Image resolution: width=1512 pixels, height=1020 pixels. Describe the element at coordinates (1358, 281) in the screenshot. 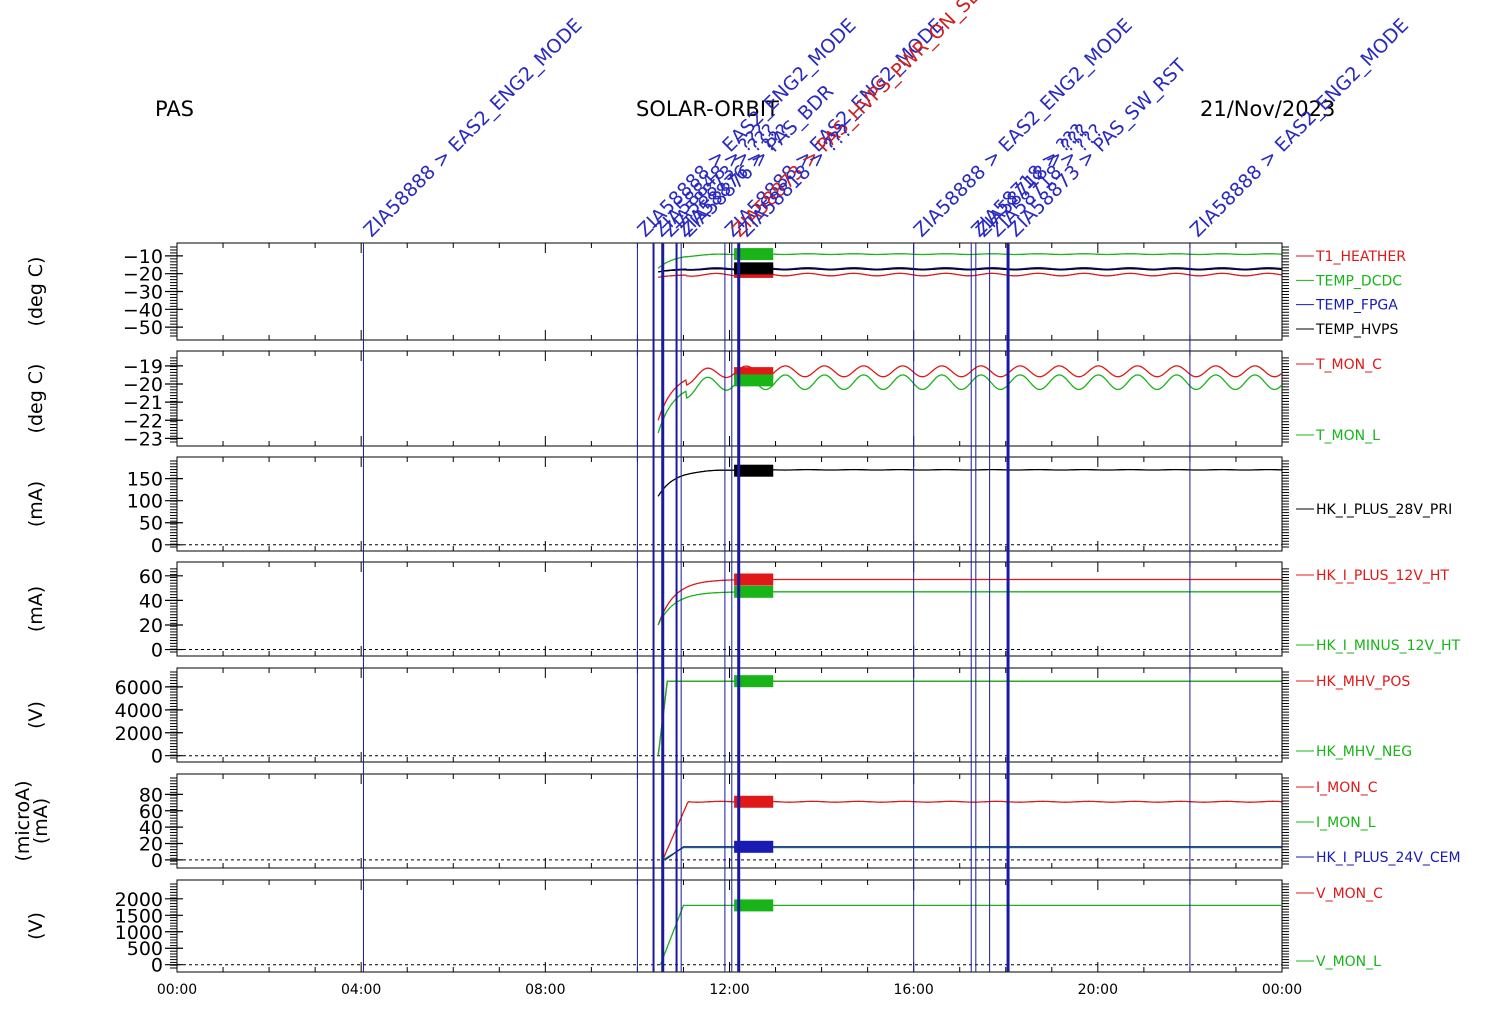

I see `legend-label: TEMP_DCDC` at that location.